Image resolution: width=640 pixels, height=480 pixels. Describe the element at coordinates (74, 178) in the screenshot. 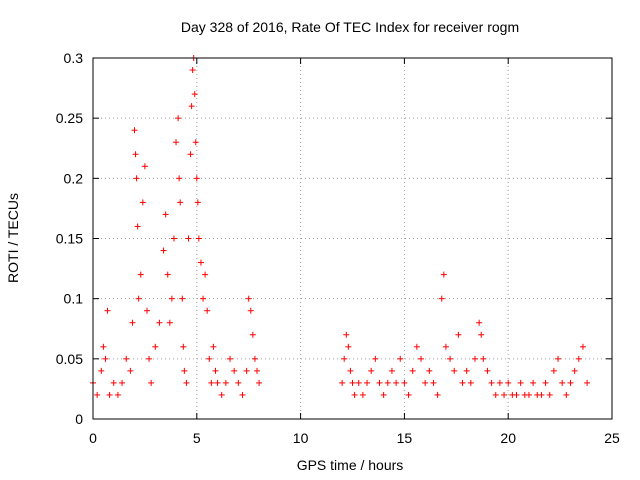

I see `y-tick-label: 0.2` at that location.